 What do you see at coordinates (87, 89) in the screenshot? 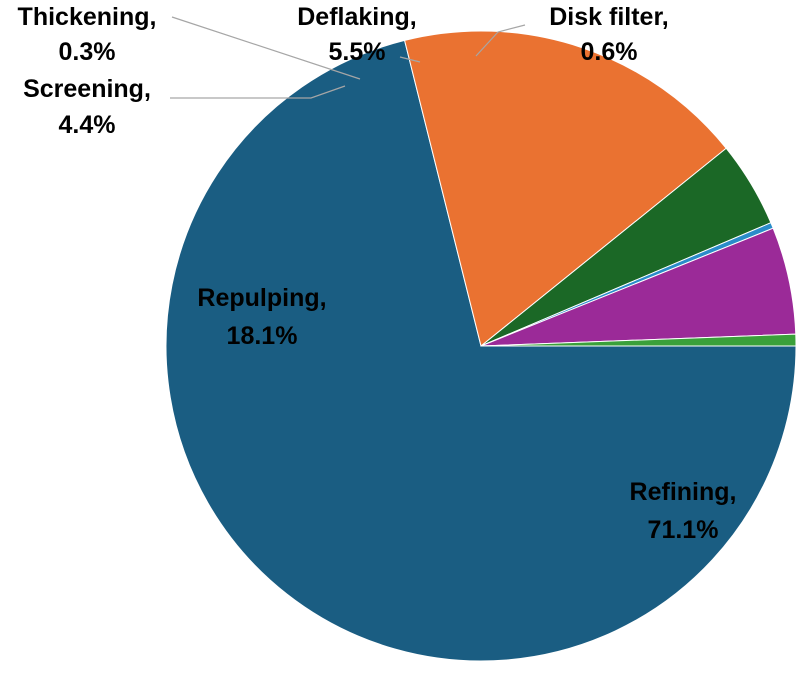
I see `label-screening-name: Screening,` at bounding box center [87, 89].